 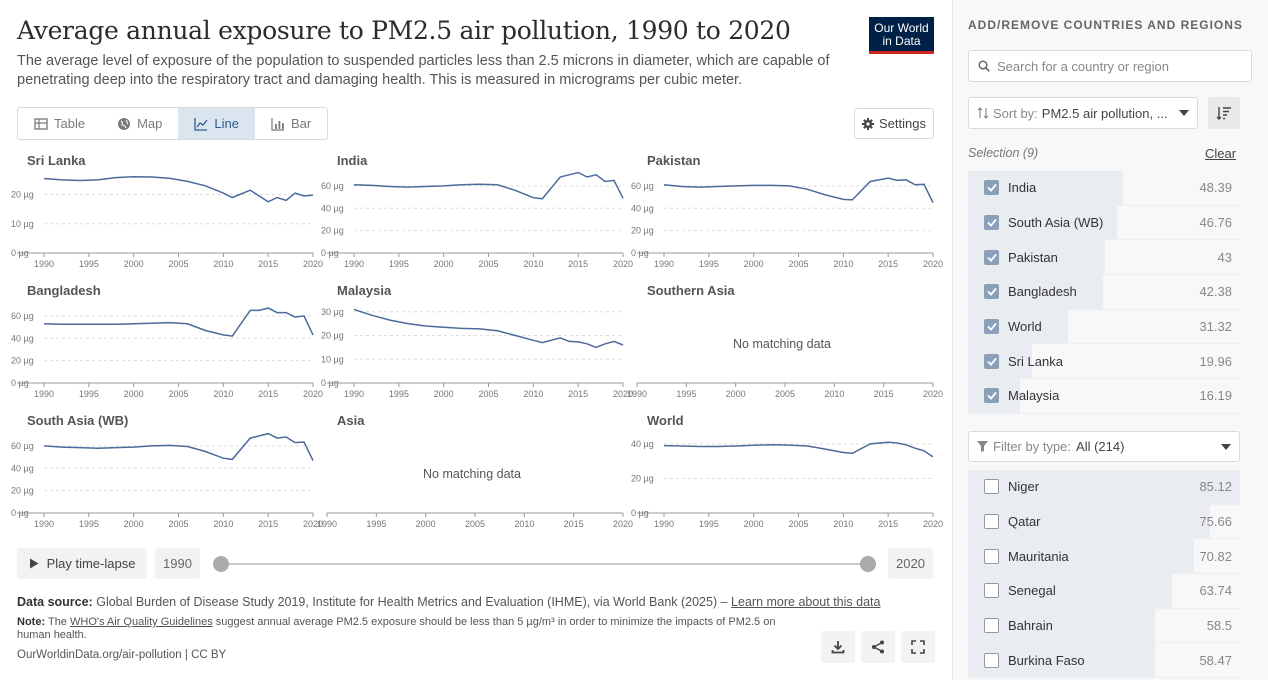 What do you see at coordinates (82, 563) in the screenshot?
I see `play-timelapse-button: Play time-lapse` at bounding box center [82, 563].